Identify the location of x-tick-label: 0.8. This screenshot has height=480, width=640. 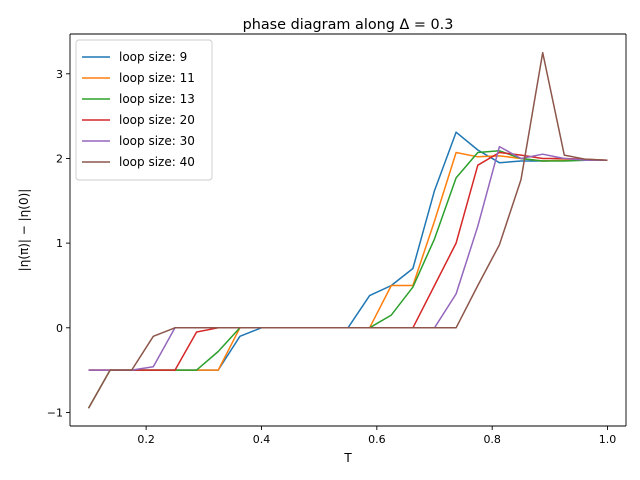
(492, 439).